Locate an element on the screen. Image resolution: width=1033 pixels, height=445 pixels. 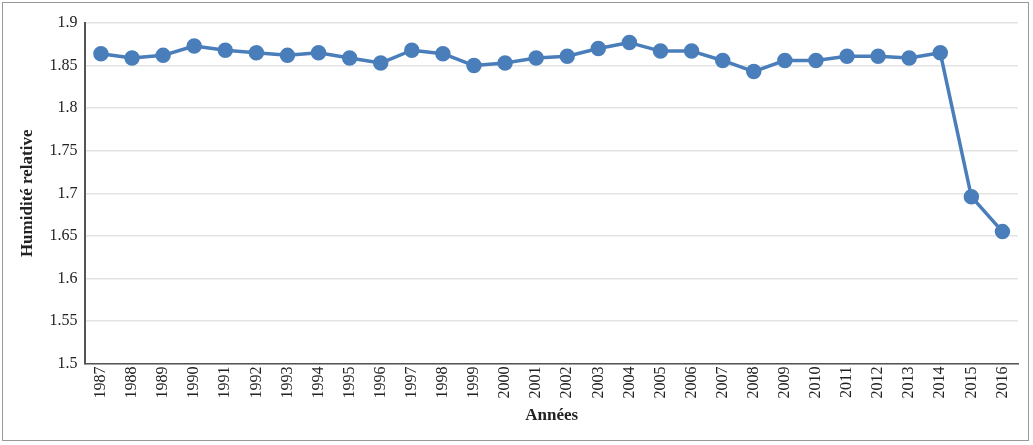
x-tick-label: 2001 is located at coordinates (535, 382).